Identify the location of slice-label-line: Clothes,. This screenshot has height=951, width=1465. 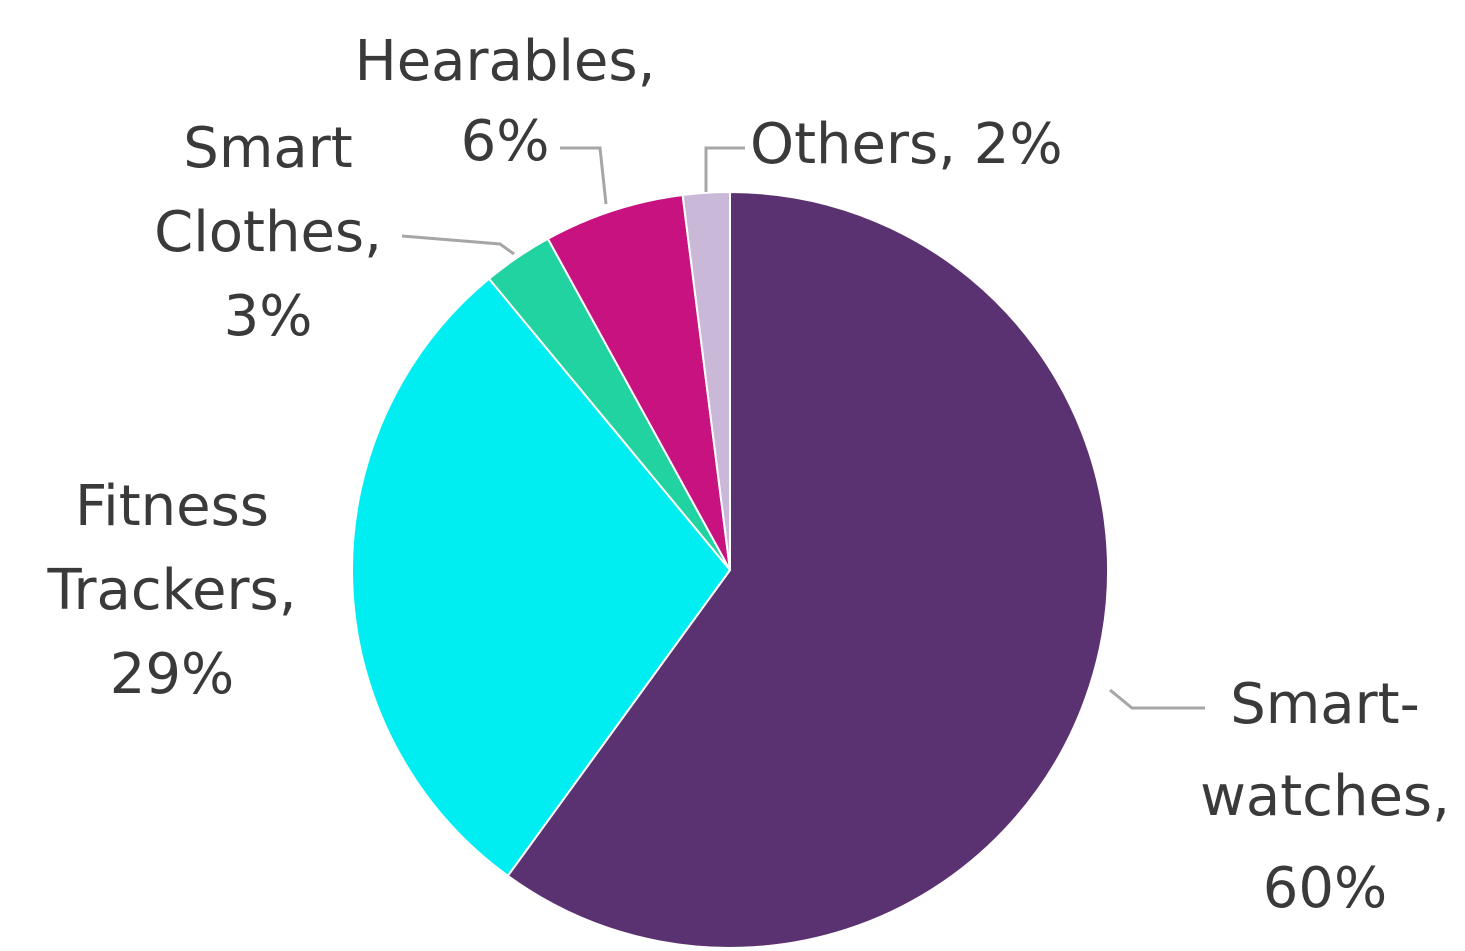
(268, 232).